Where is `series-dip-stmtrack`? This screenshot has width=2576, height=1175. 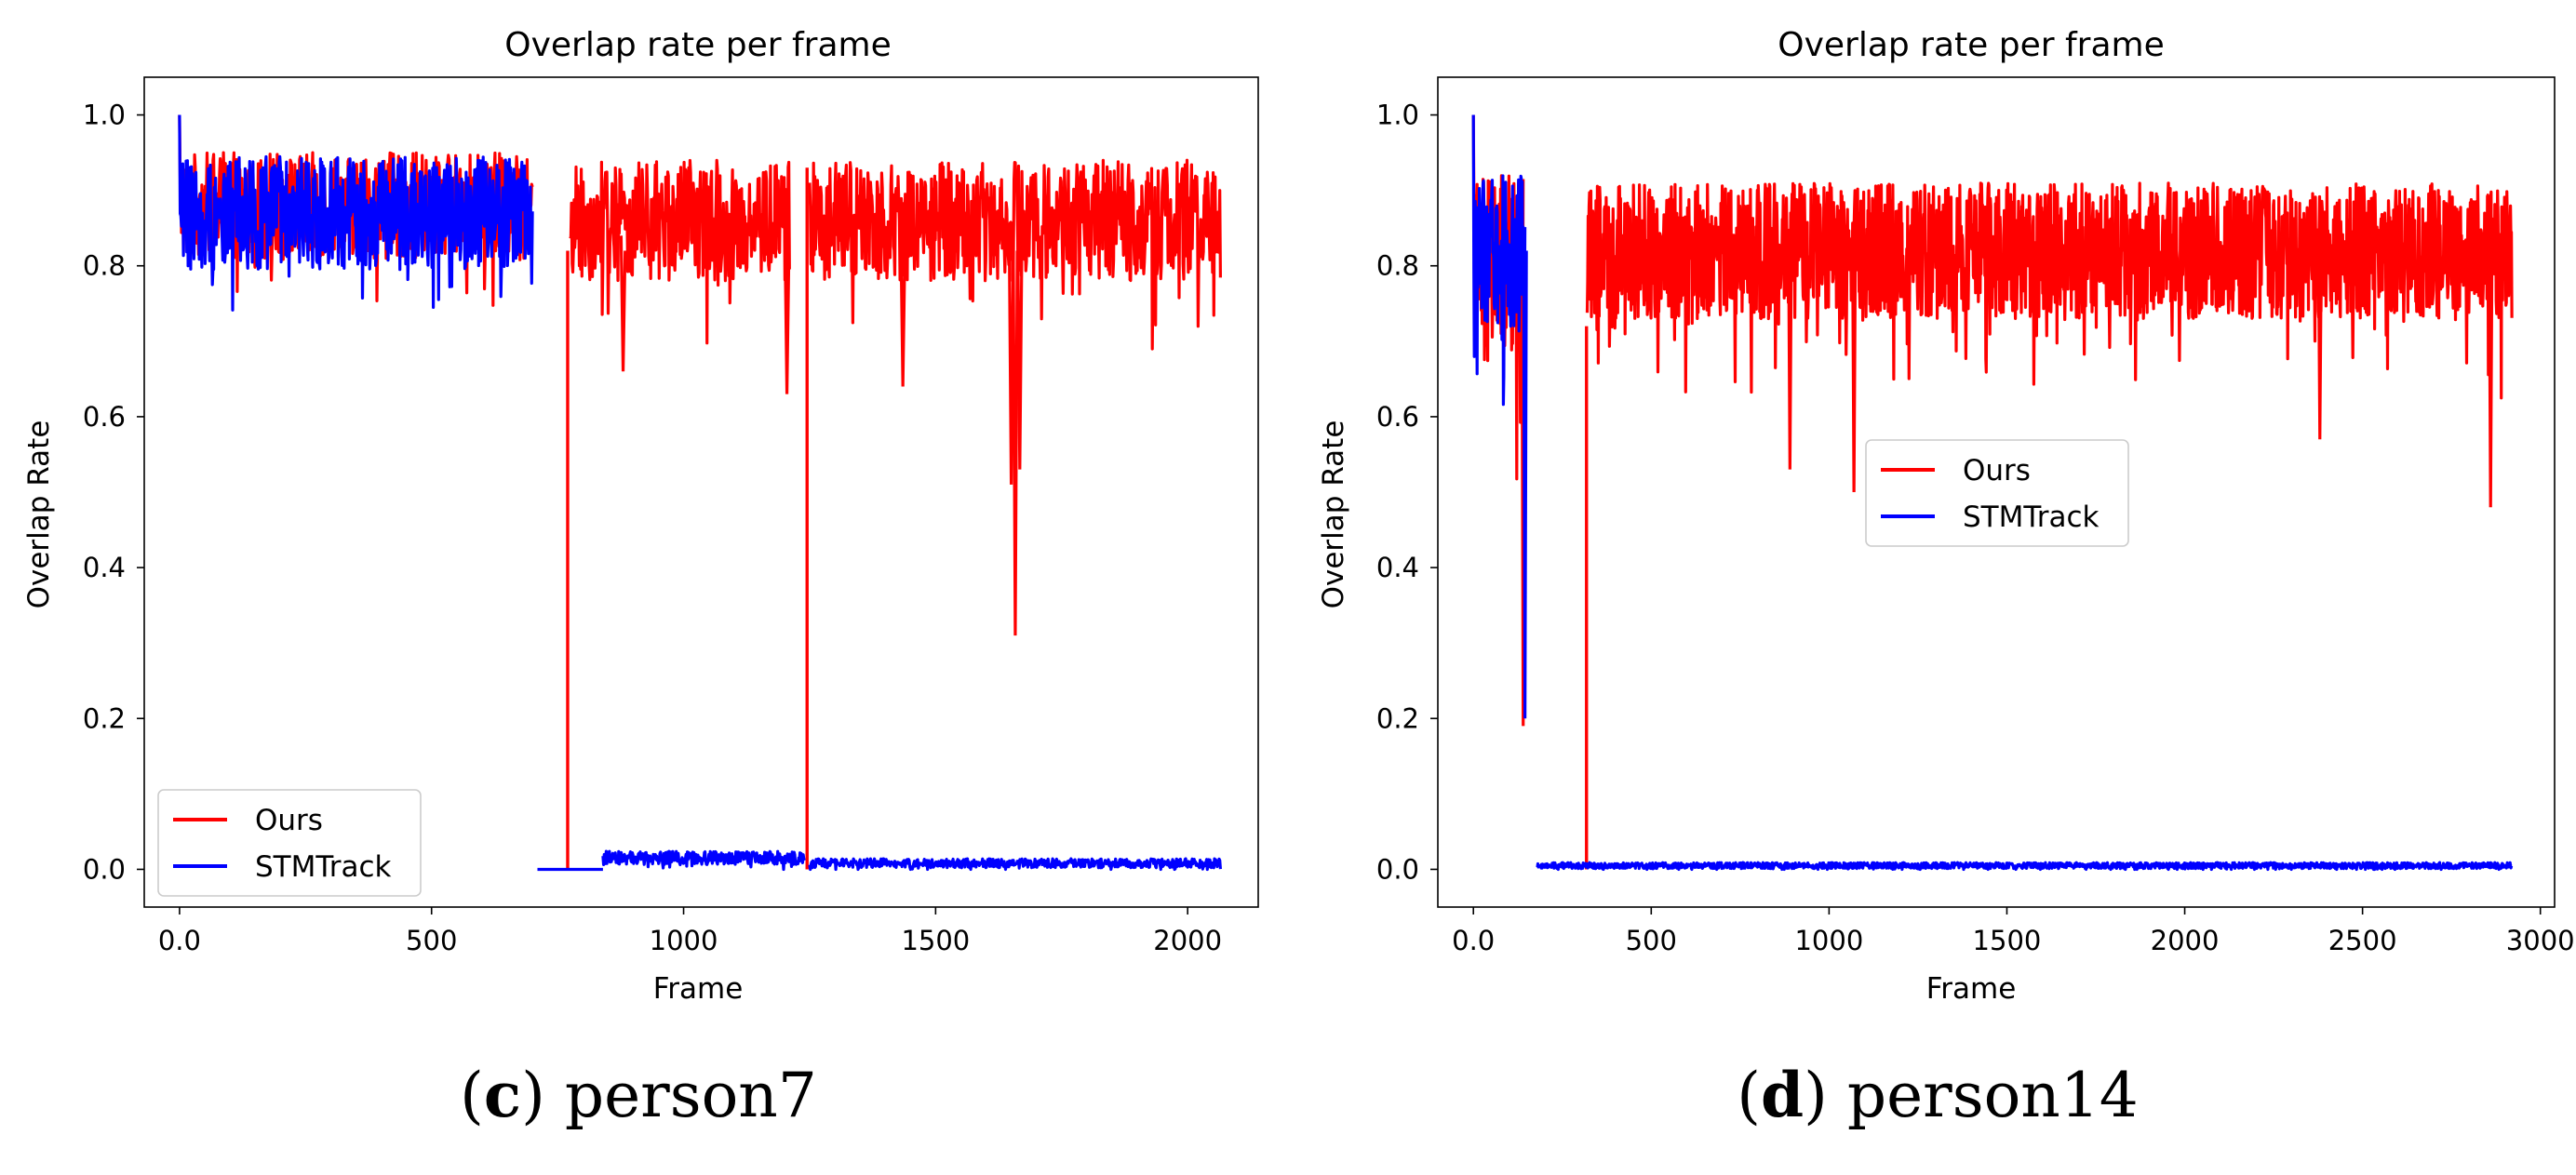
series-dip-stmtrack is located at coordinates (1525, 477).